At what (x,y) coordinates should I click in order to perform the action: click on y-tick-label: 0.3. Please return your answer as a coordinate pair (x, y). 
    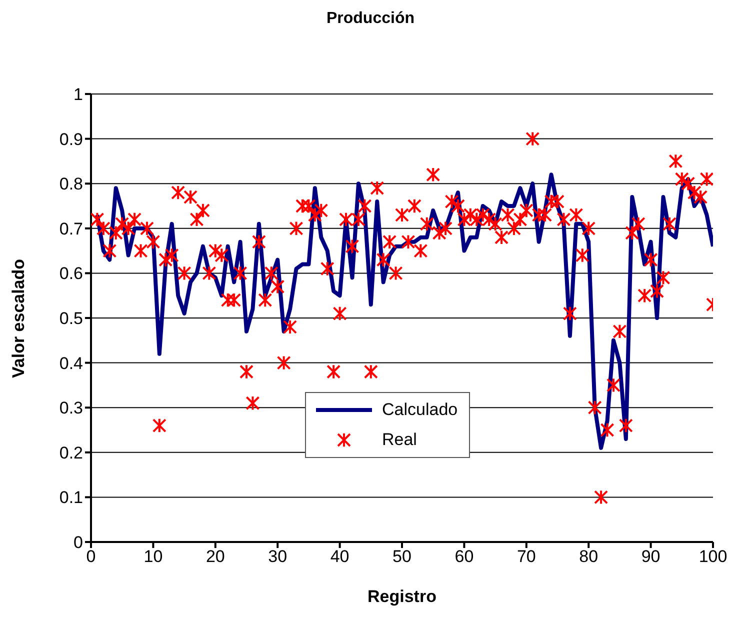
    Looking at the image, I should click on (71, 408).